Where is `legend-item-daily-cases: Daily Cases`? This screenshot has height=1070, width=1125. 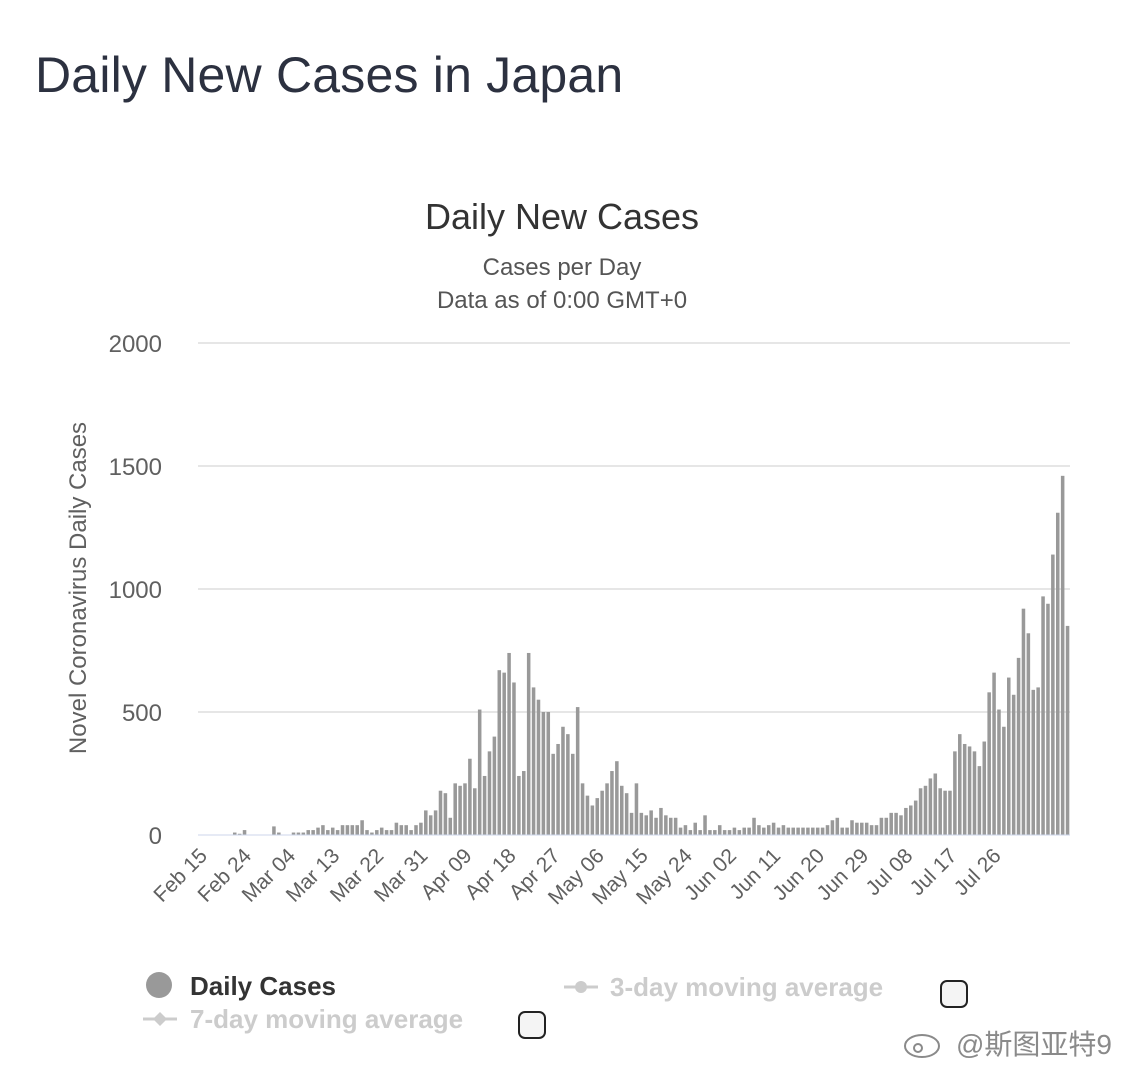 legend-item-daily-cases: Daily Cases is located at coordinates (241, 986).